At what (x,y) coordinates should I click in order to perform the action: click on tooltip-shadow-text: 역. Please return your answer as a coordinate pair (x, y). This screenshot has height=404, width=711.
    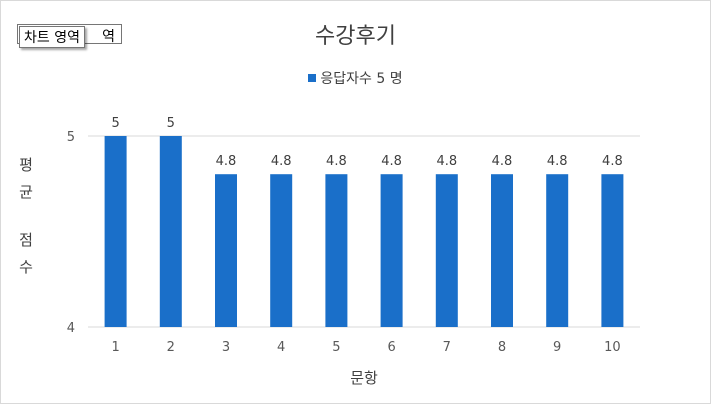
    Looking at the image, I should click on (108, 37).